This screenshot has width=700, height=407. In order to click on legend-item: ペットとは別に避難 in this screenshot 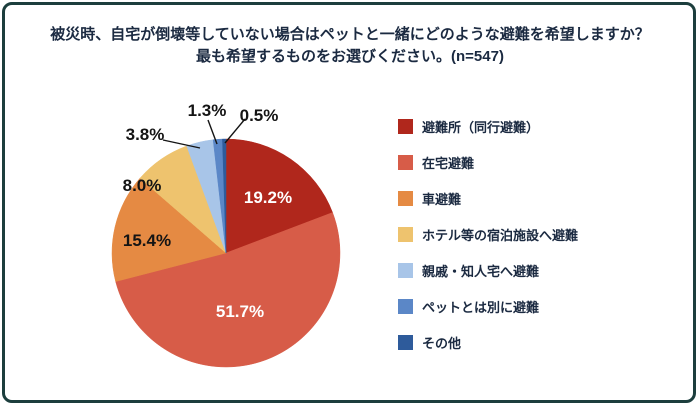, I will do `click(488, 306)`.